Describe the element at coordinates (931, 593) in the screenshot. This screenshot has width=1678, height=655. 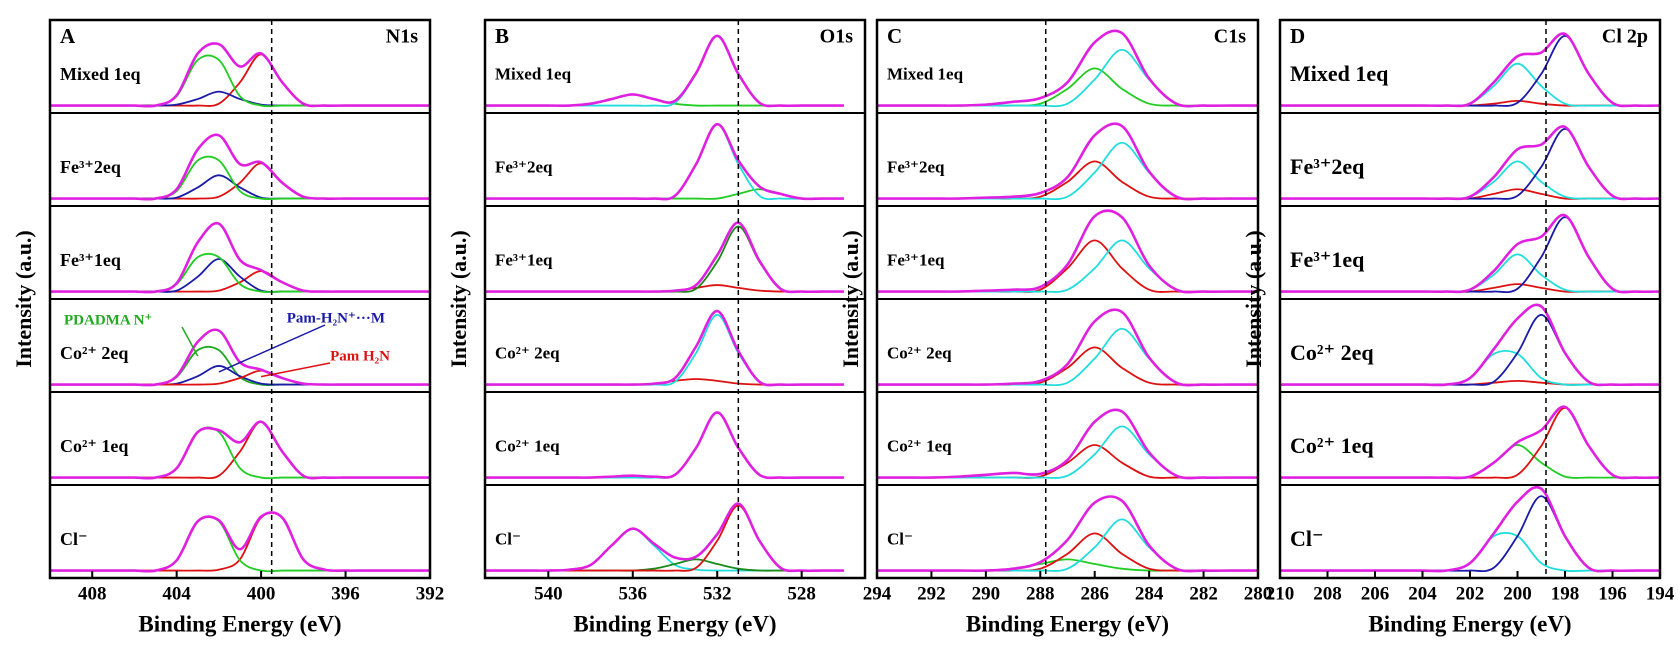
I see `x-tick-label: 292` at that location.